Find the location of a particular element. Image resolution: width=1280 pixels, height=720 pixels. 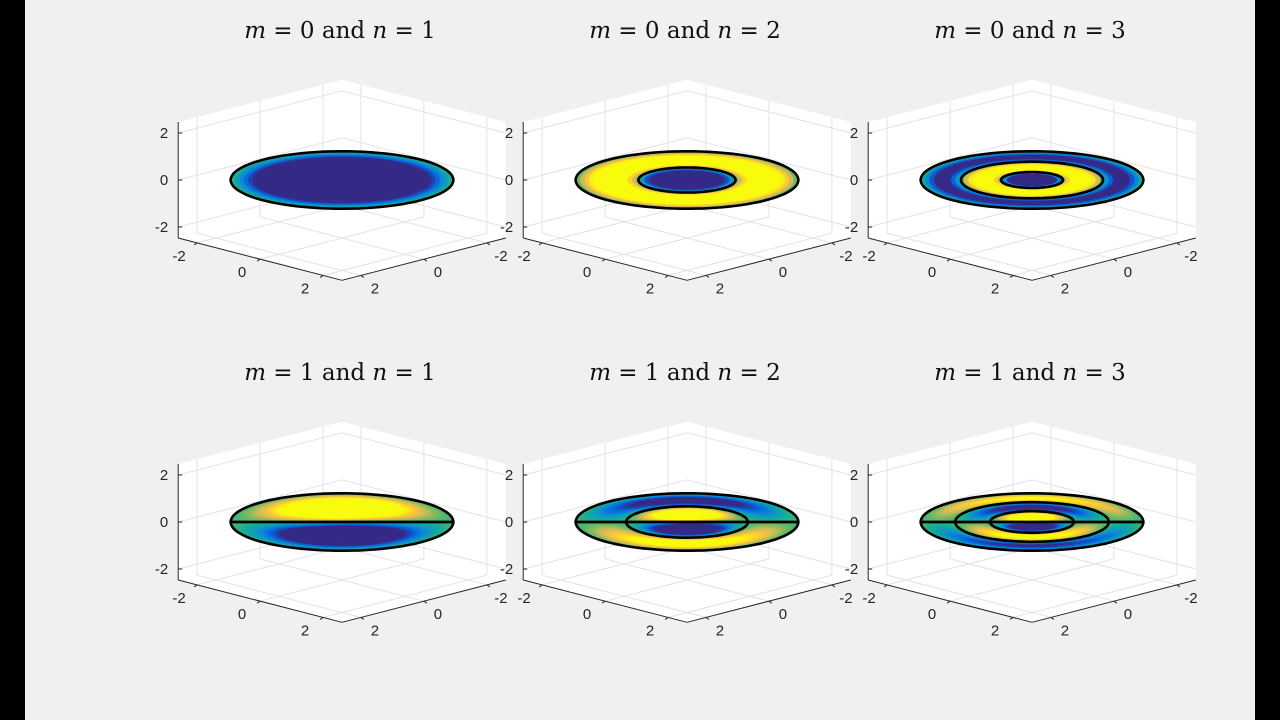

subplot-title: m = 0 and n = 3 is located at coordinates (1030, 31).